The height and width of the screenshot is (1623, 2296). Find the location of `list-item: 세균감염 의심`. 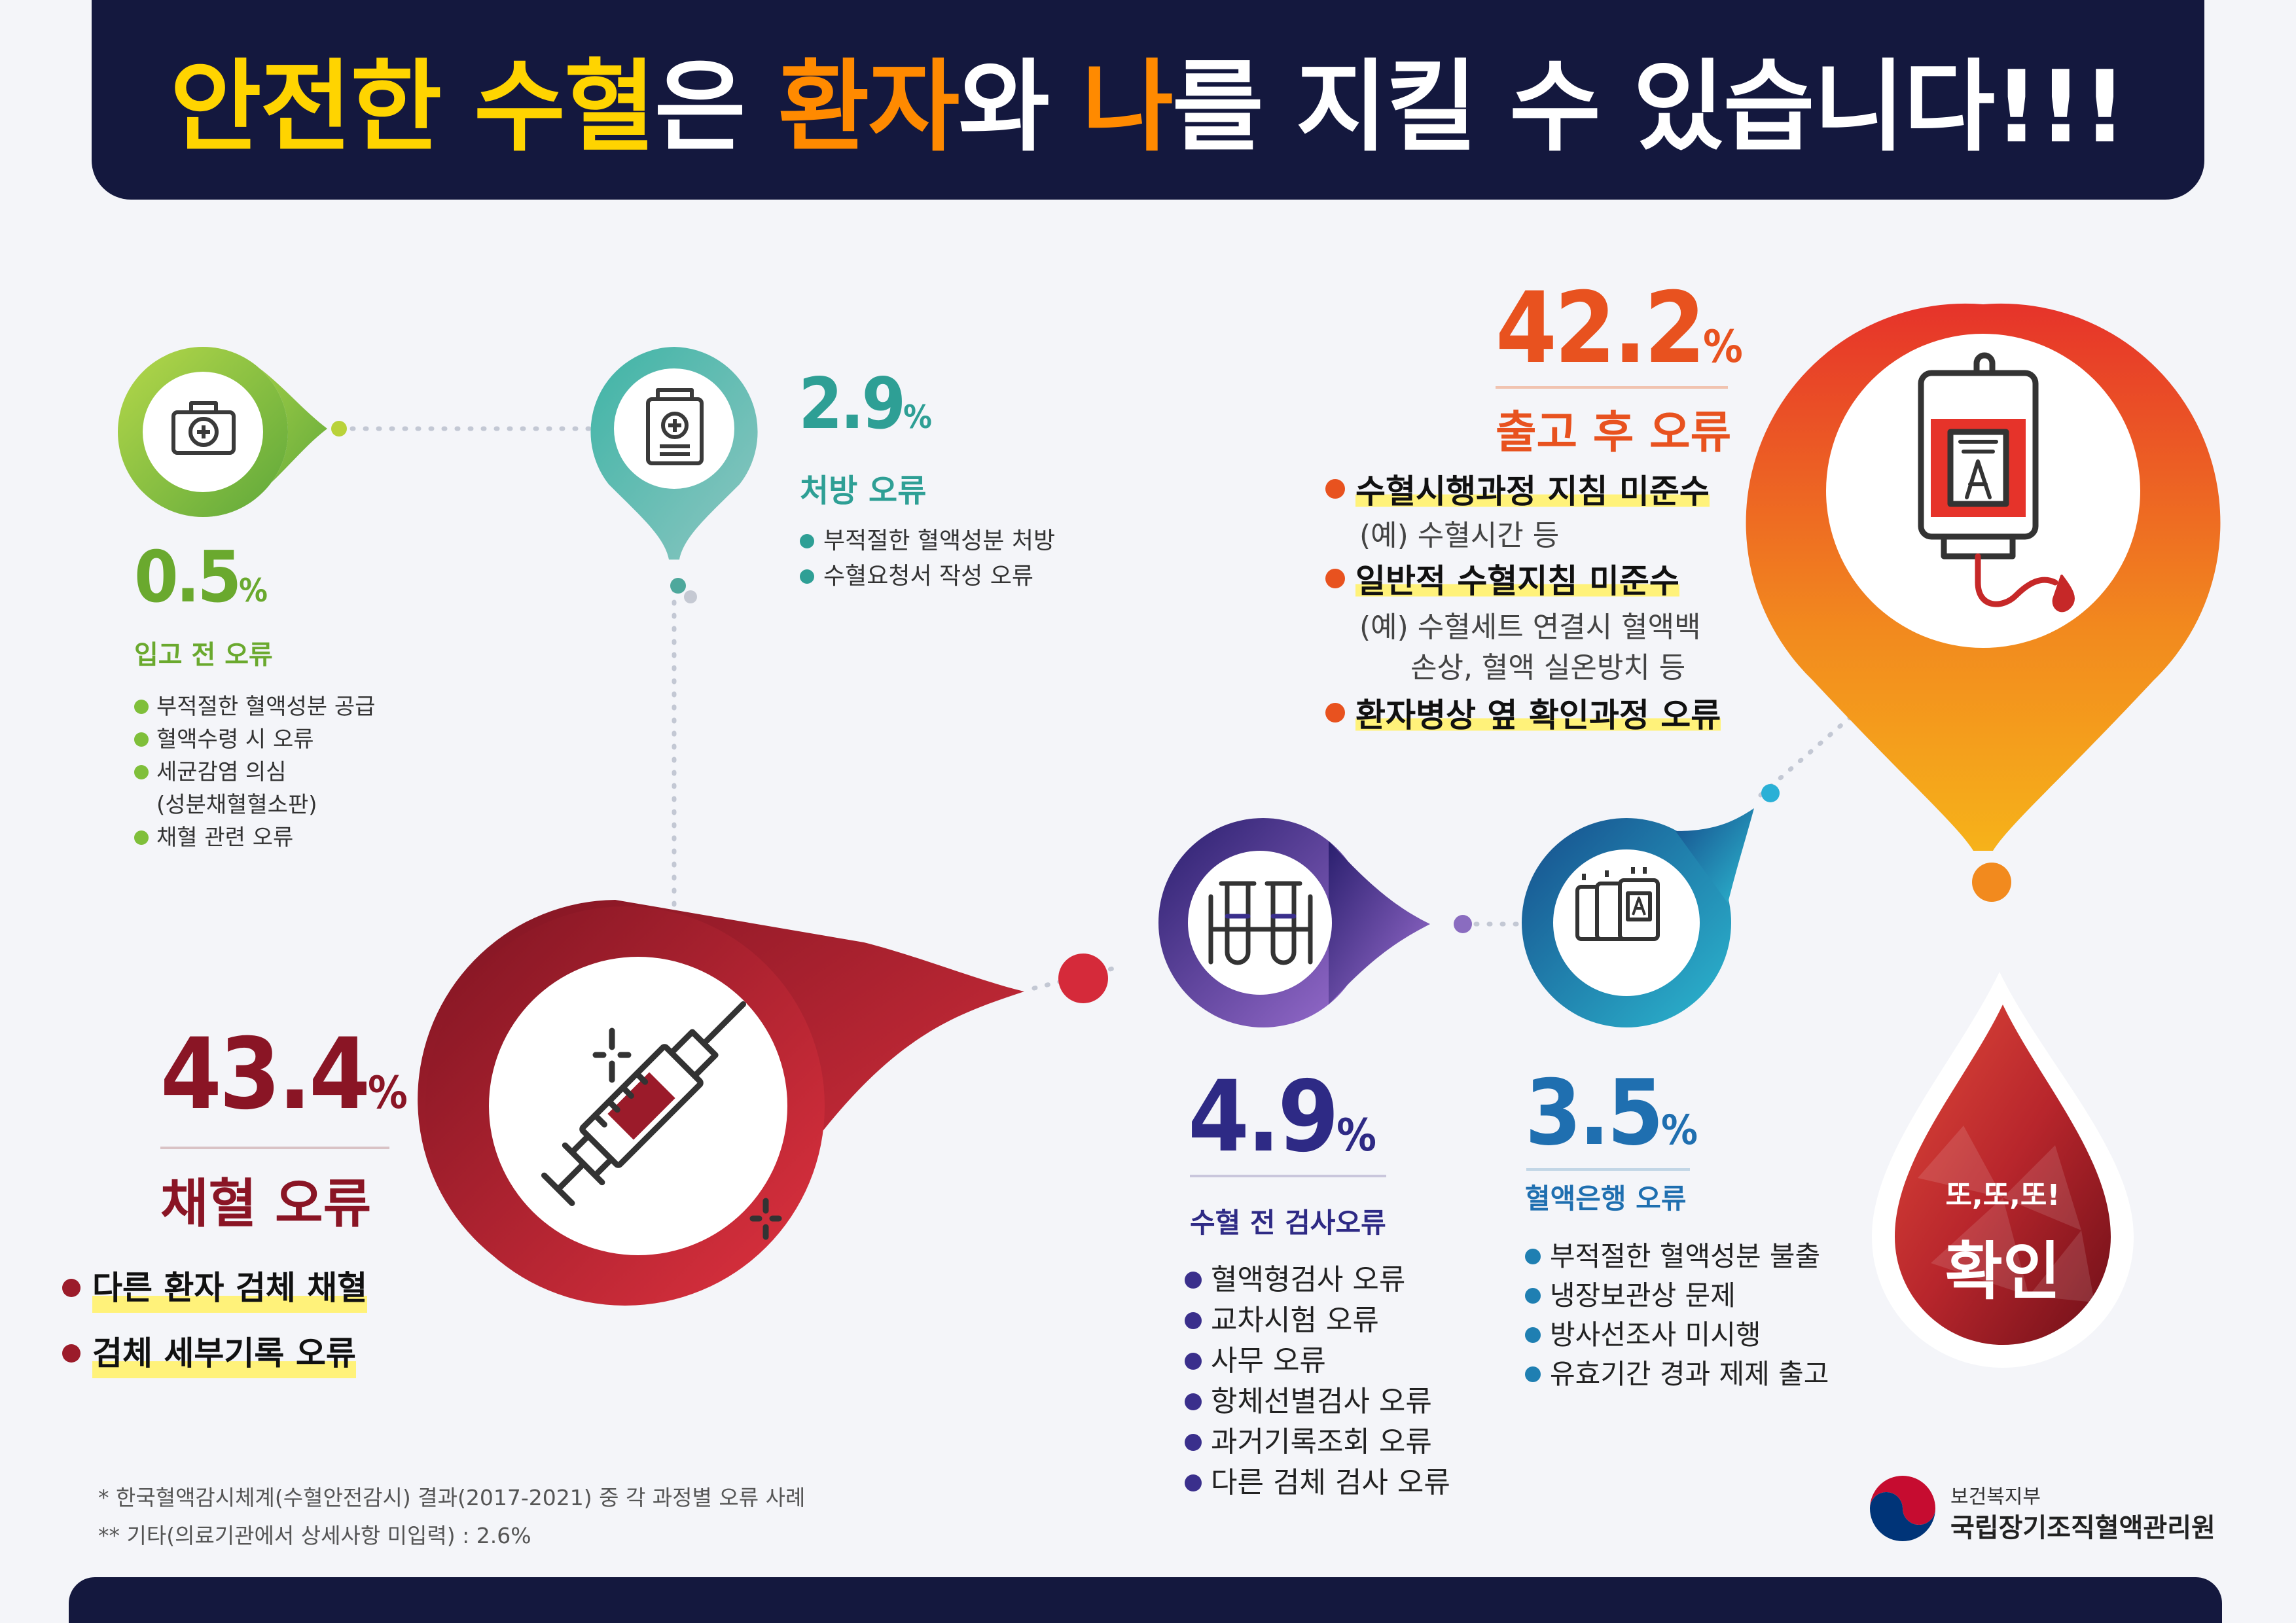

list-item: 세균감염 의심 is located at coordinates (254, 772).